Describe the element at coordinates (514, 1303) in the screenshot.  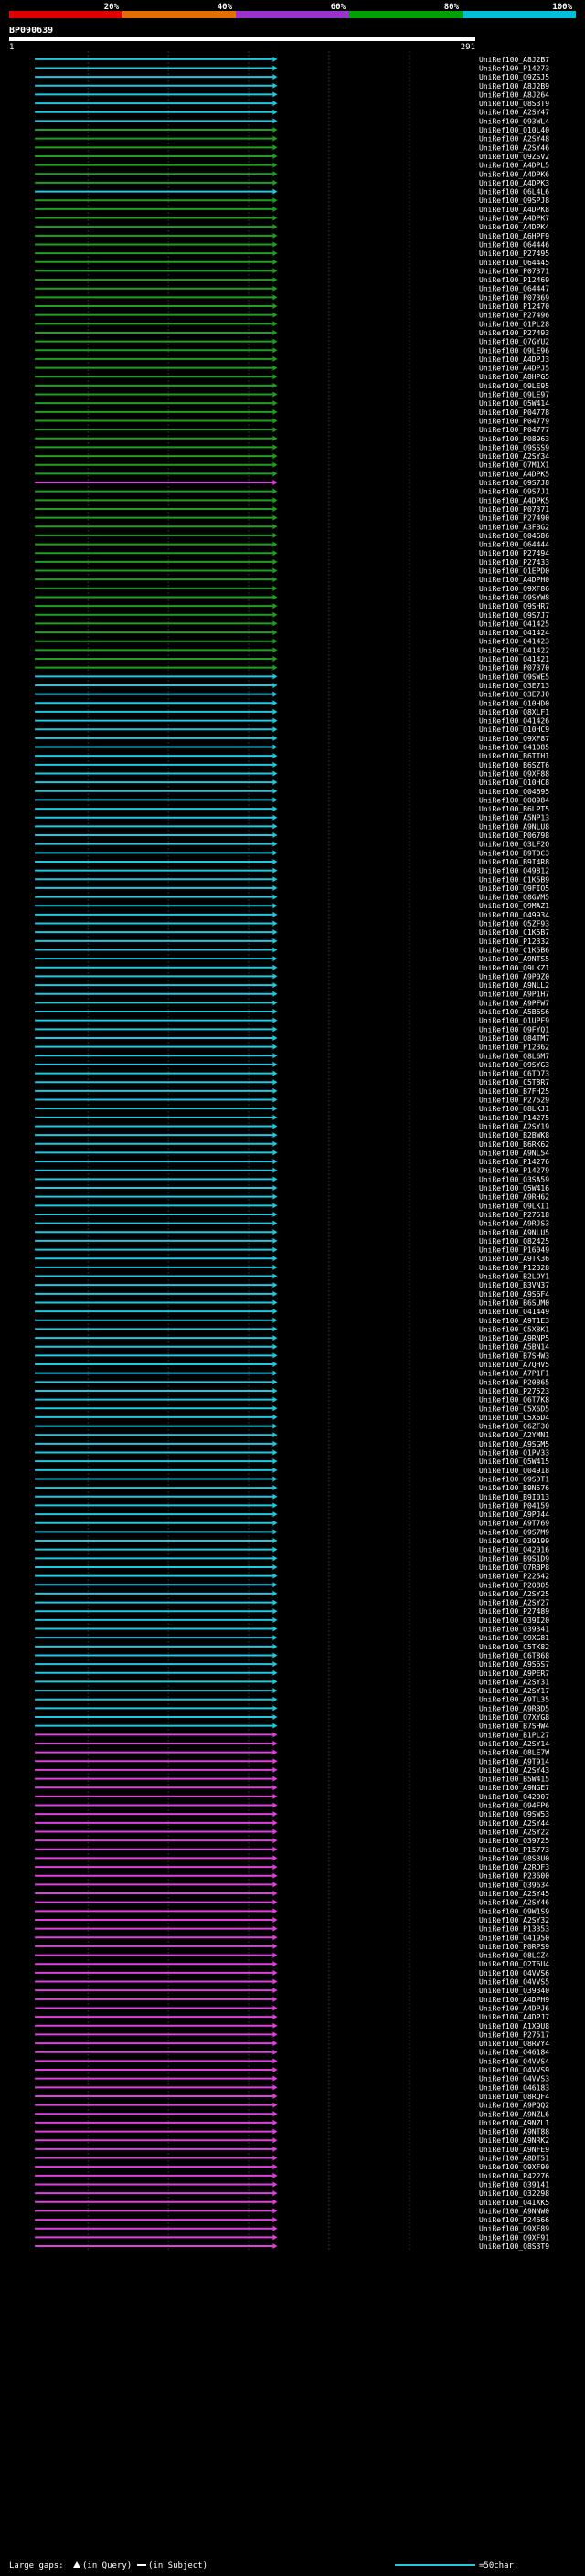
I see `hit-label: UniRef100_B6SUM0` at that location.